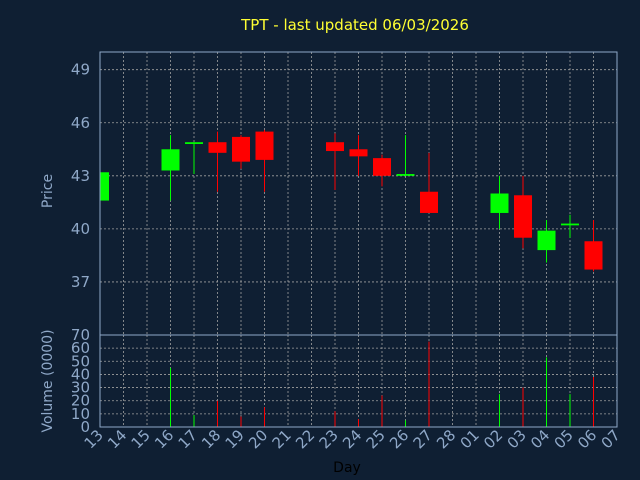  Describe the element at coordinates (80, 70) in the screenshot. I see `price-tick-label: 49` at that location.